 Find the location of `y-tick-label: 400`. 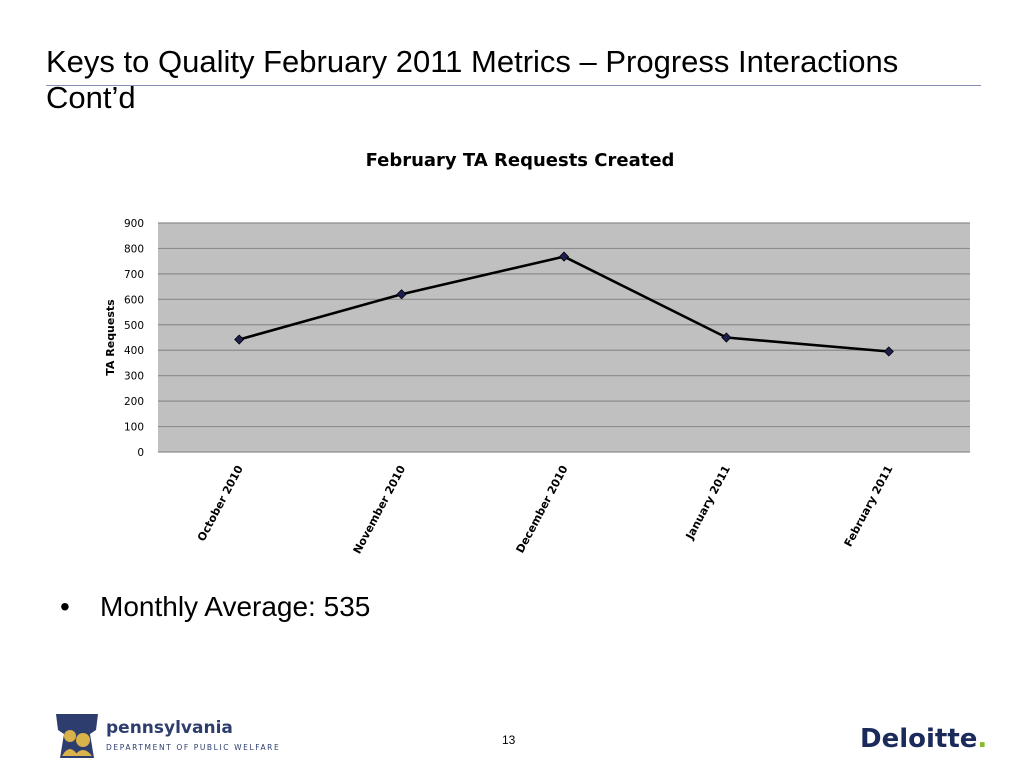

y-tick-label: 400 is located at coordinates (134, 351).